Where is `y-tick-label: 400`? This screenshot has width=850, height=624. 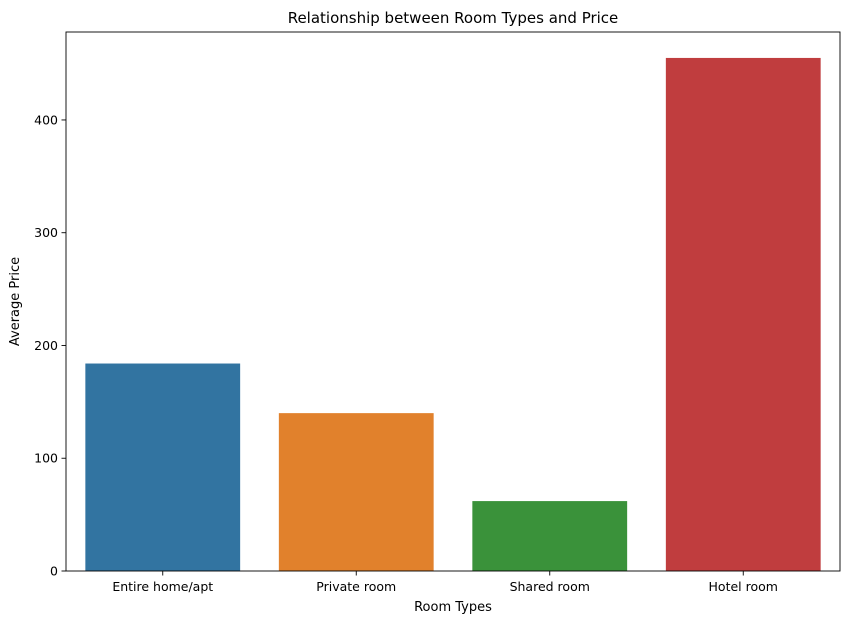 y-tick-label: 400 is located at coordinates (46, 119).